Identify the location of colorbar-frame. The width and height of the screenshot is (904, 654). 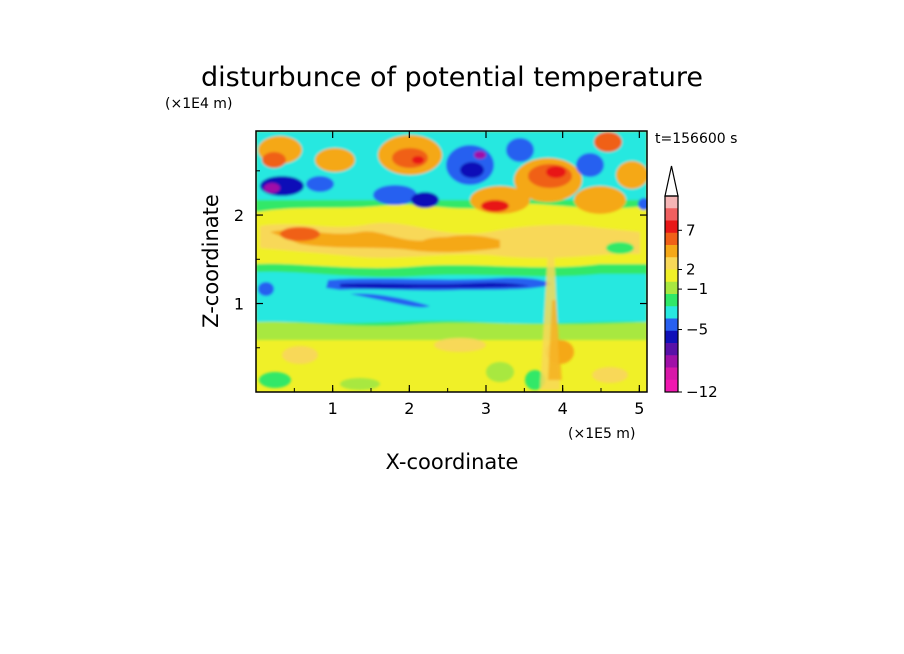
(671, 294).